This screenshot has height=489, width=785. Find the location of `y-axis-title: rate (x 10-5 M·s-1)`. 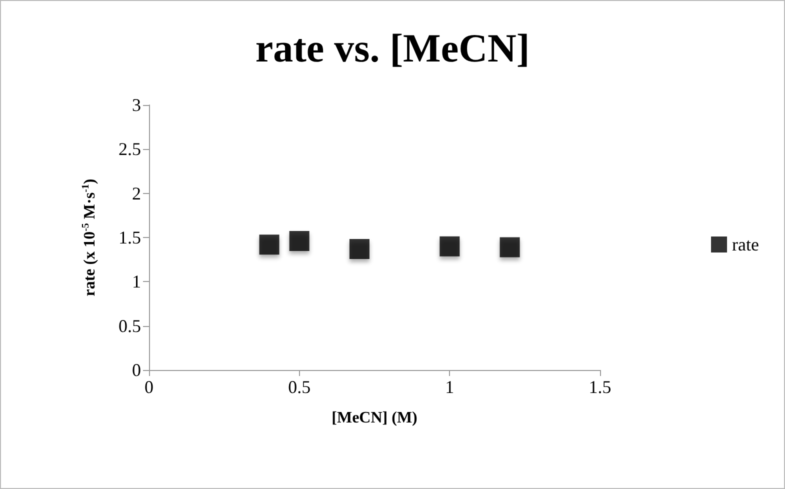

y-axis-title: rate (x 10-5 M·s-1) is located at coordinates (89, 237).